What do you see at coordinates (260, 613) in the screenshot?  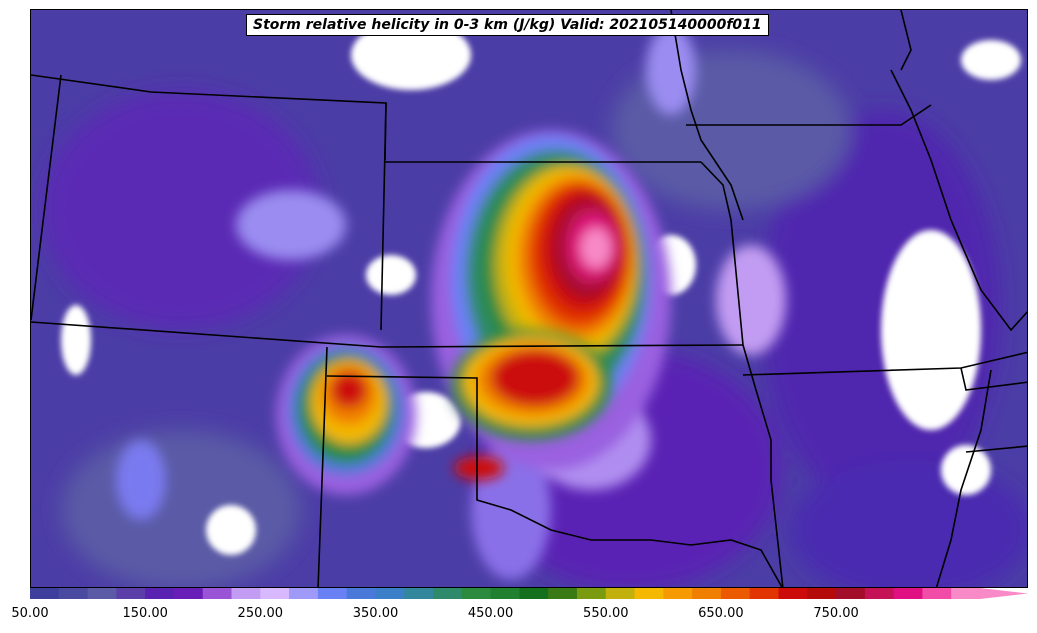 I see `colorbar-tick-label: 250.00` at bounding box center [260, 613].